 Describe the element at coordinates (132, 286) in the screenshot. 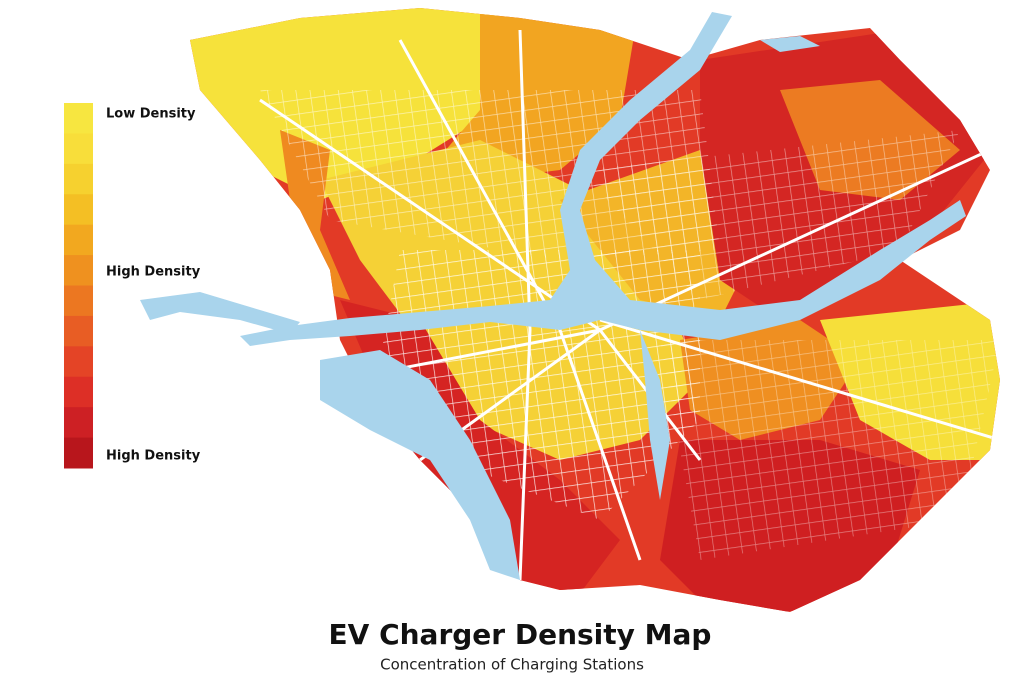

I see `legend: Low Density High Density High Density` at that location.